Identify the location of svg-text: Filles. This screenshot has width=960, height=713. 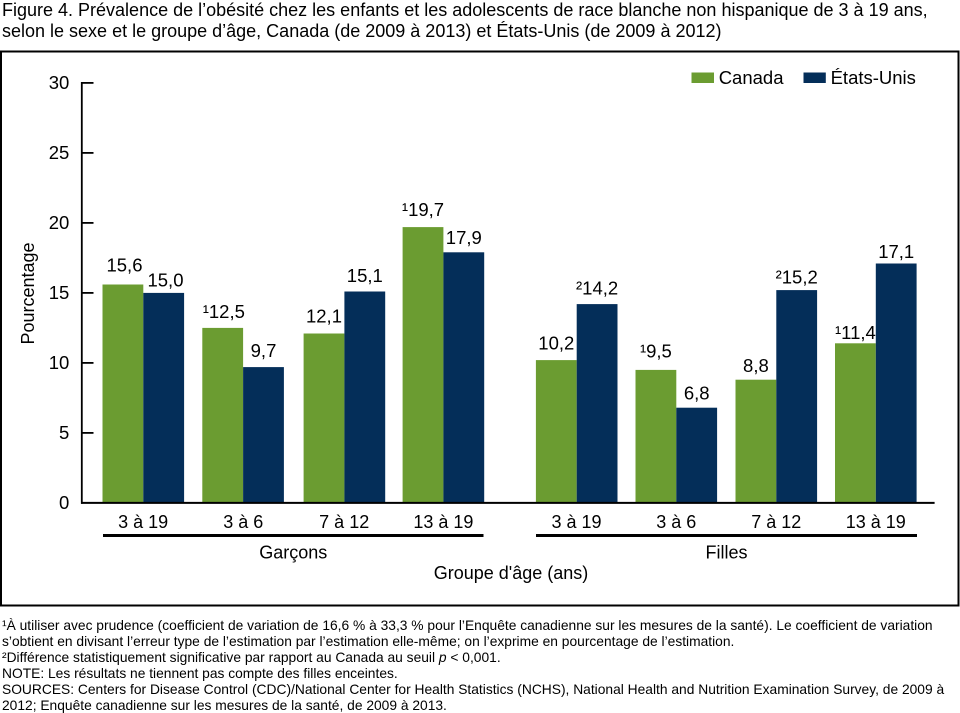
(726, 553).